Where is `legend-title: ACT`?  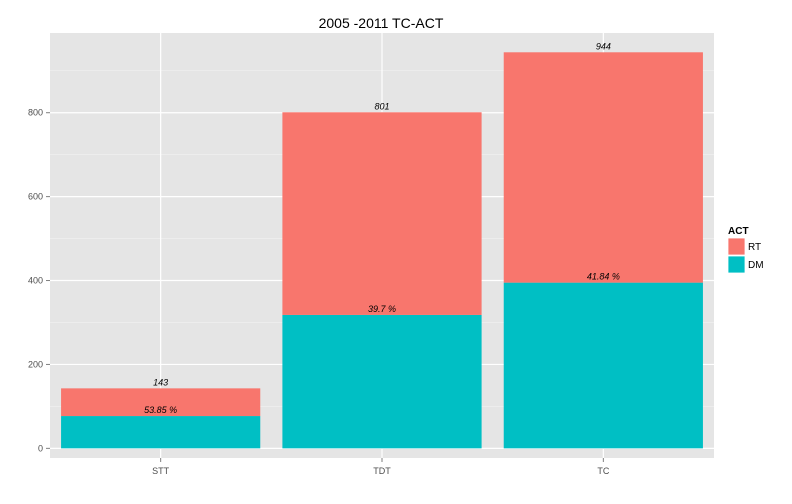 legend-title: ACT is located at coordinates (738, 231).